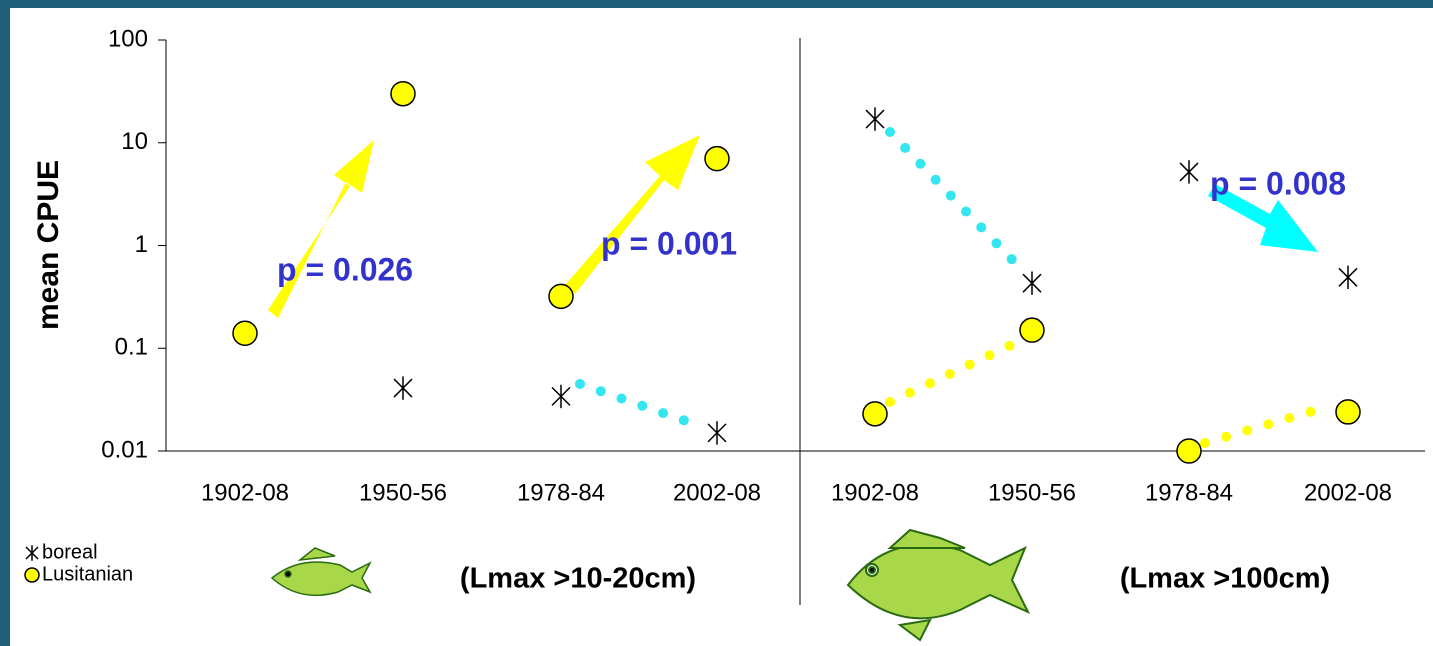  What do you see at coordinates (345, 269) in the screenshot?
I see `annotation: p = 0.026` at bounding box center [345, 269].